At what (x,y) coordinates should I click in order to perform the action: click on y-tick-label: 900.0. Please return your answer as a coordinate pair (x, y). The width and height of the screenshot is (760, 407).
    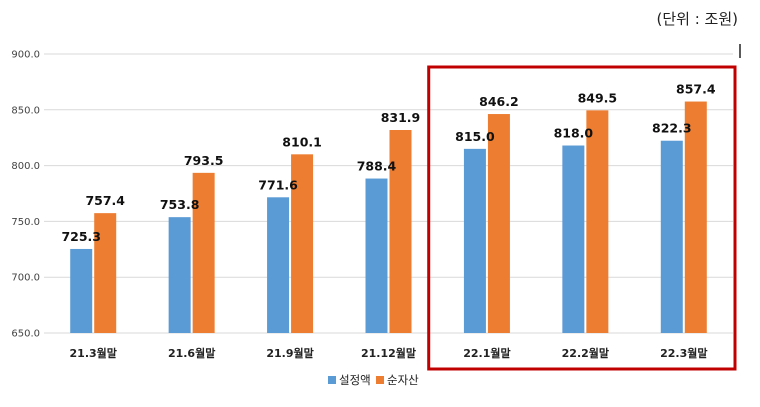
    Looking at the image, I should click on (25, 55).